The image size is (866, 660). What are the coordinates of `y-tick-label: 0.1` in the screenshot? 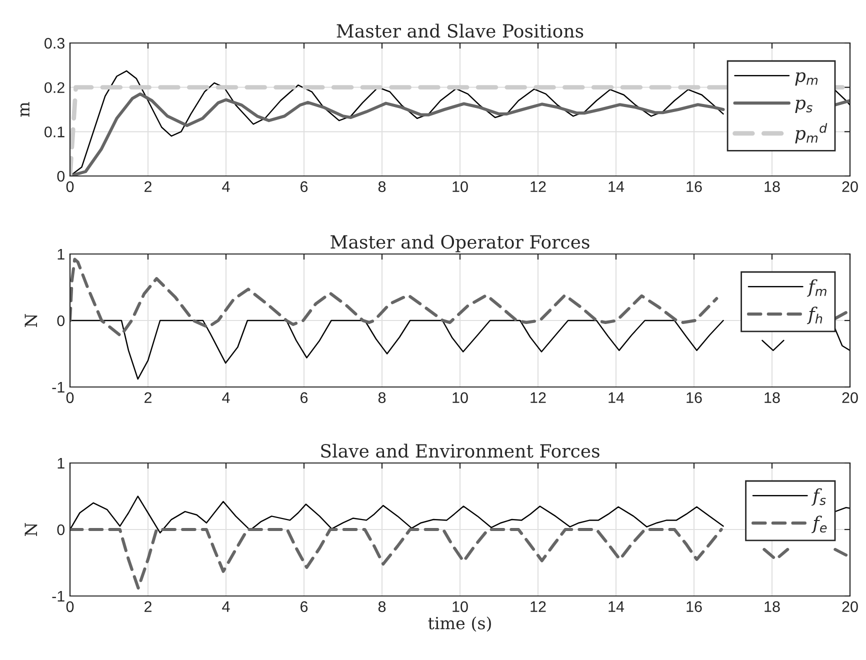 It's located at (54, 132).